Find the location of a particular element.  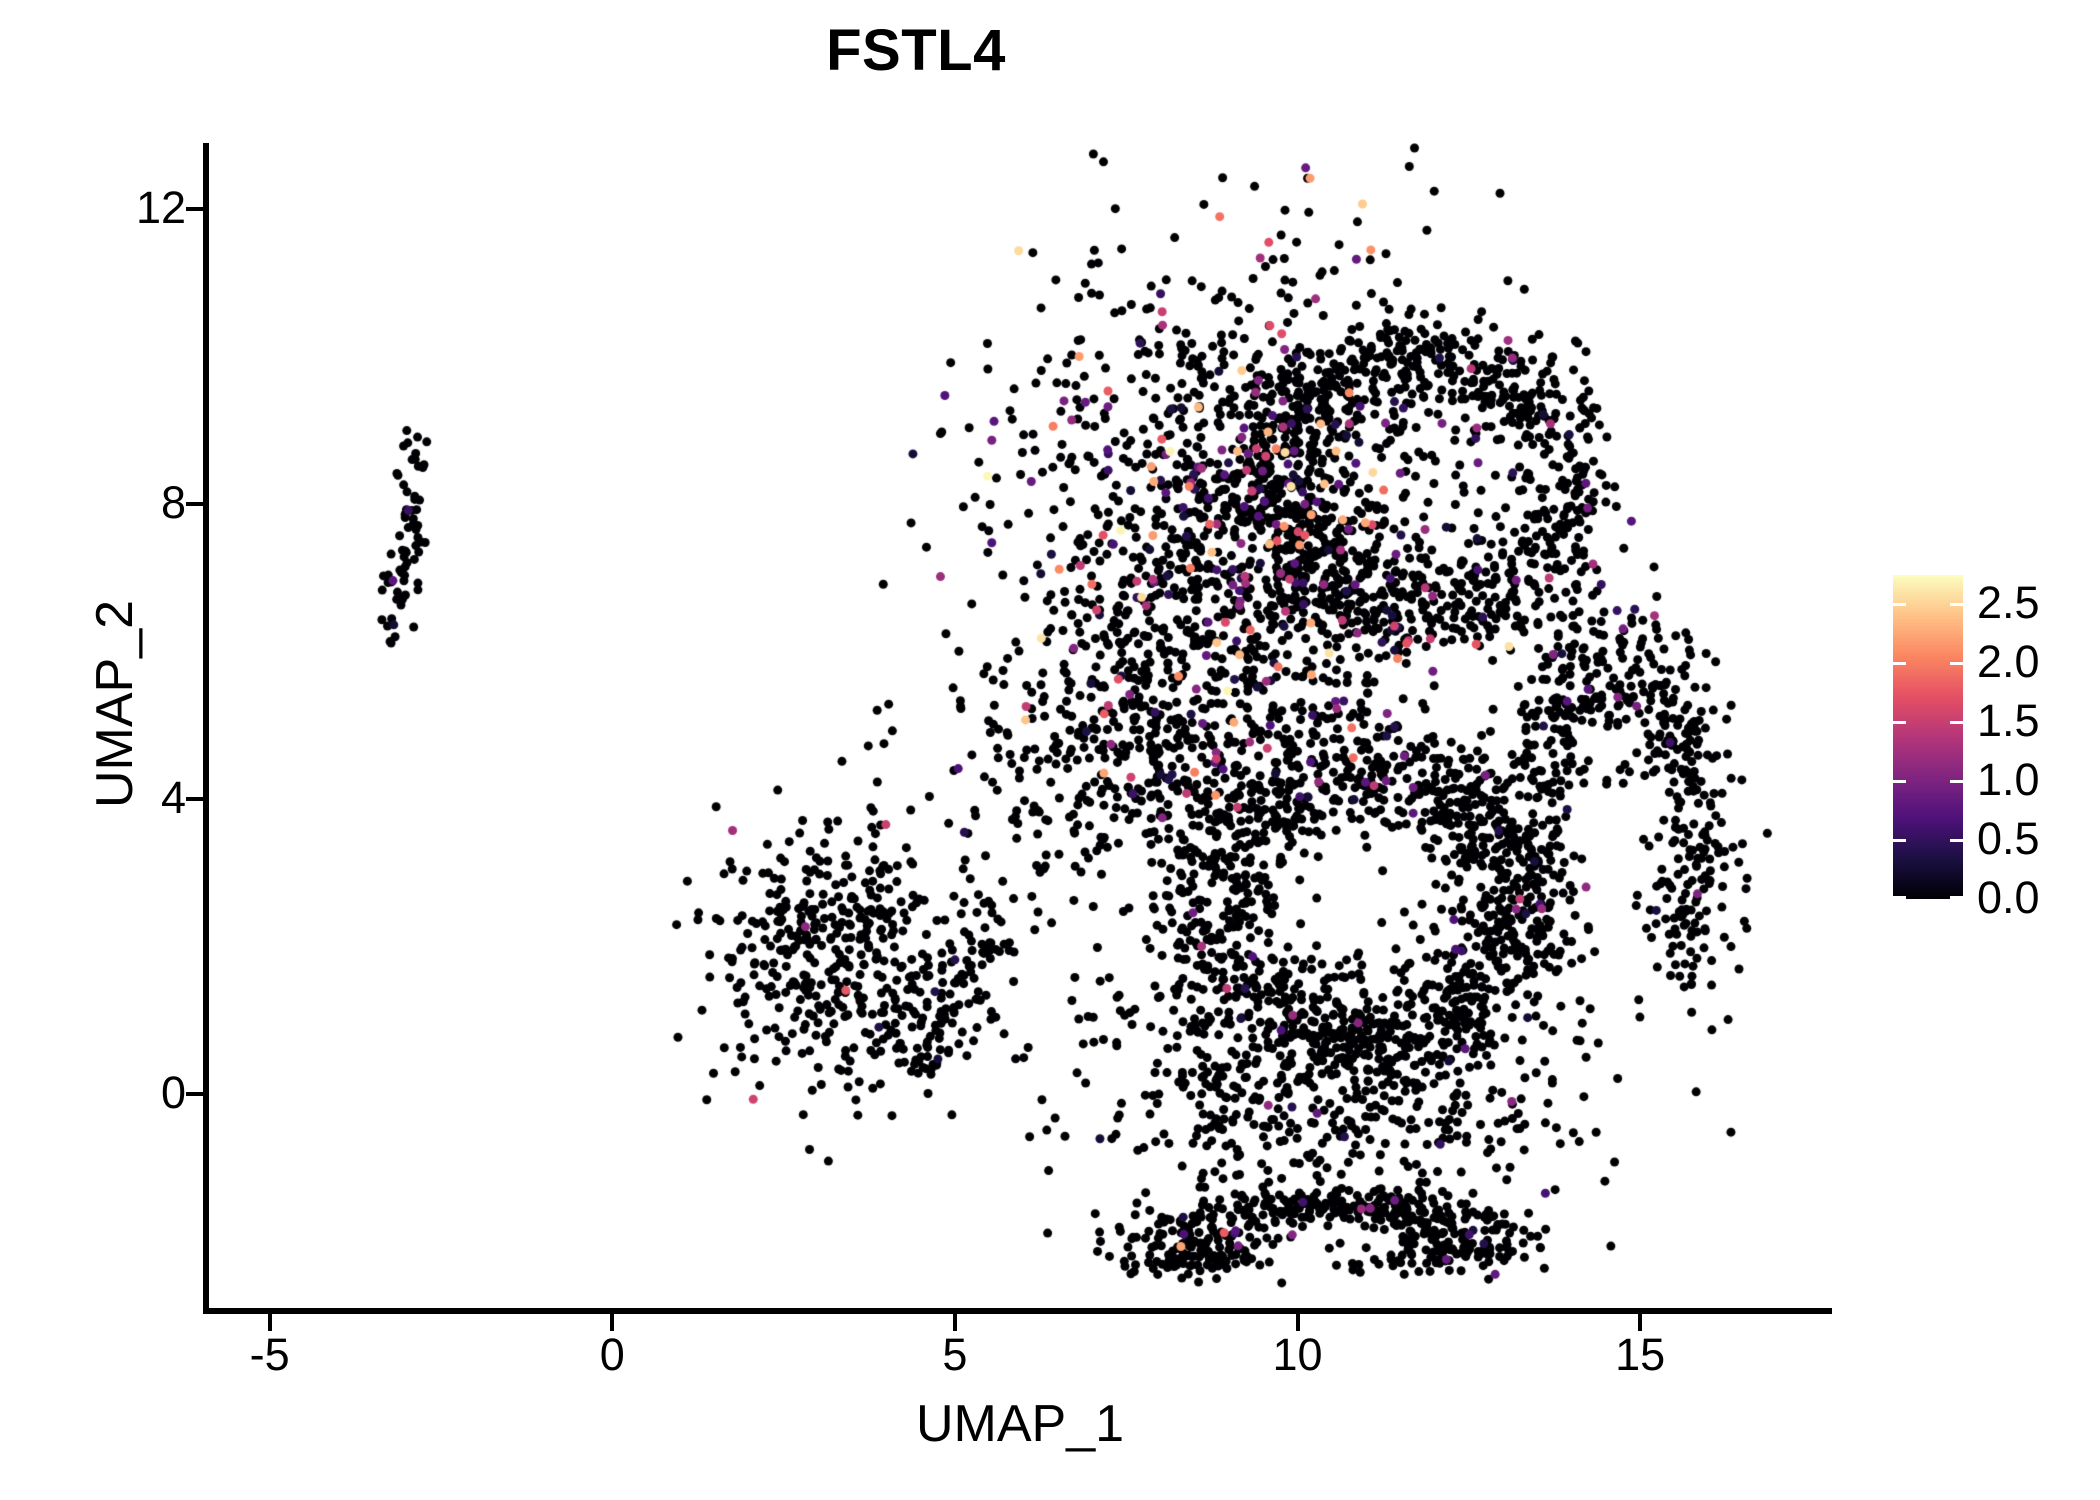

colorbar-canvas is located at coordinates (1928, 737).